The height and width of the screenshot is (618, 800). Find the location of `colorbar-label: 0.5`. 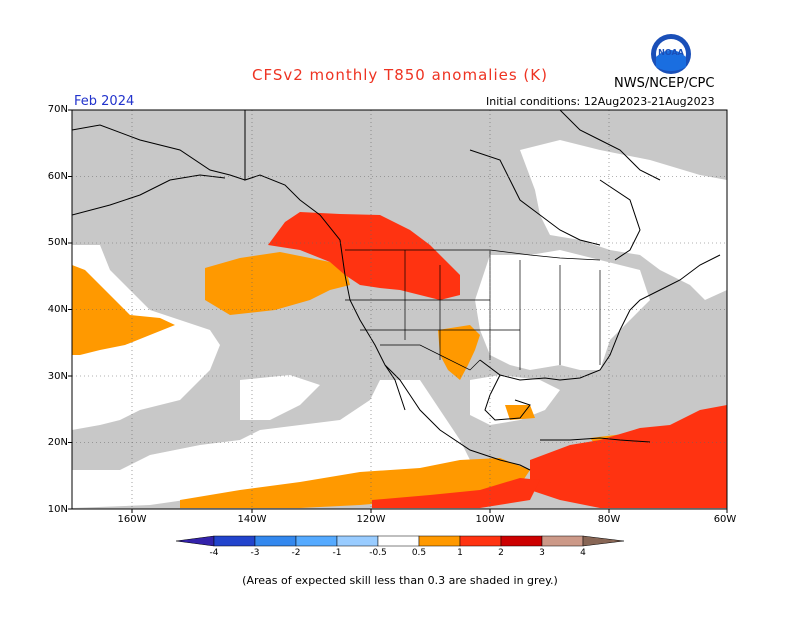

colorbar-label: 0.5 is located at coordinates (419, 553).